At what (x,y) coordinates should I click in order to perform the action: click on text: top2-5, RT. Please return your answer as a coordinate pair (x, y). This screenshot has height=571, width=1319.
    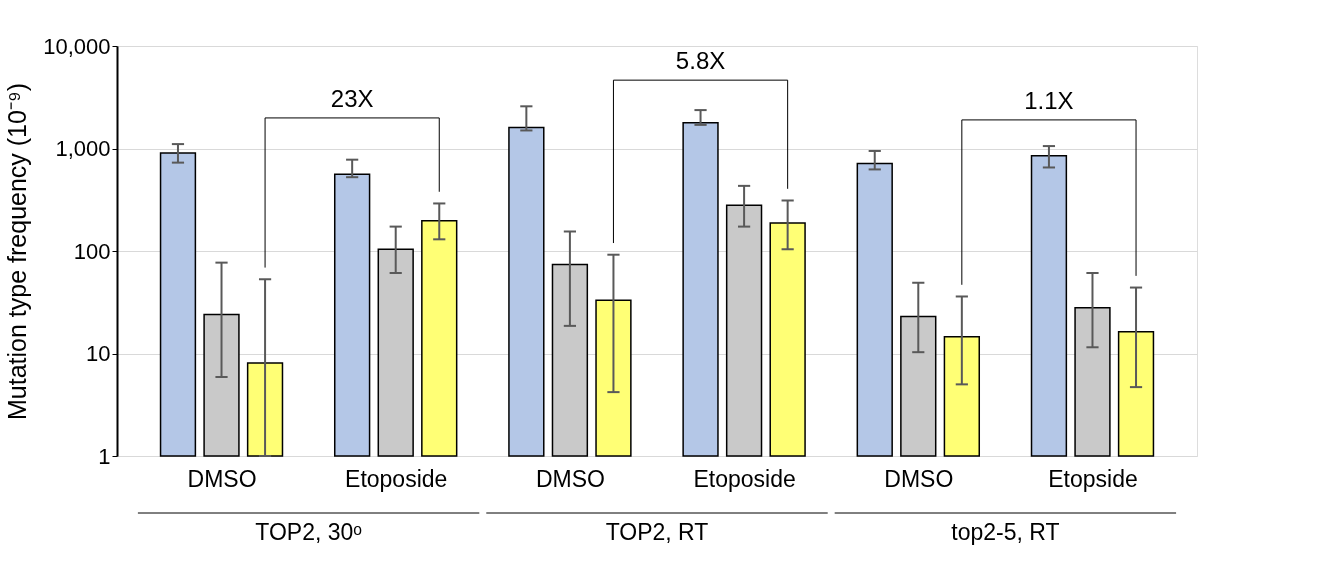
    Looking at the image, I should click on (1005, 532).